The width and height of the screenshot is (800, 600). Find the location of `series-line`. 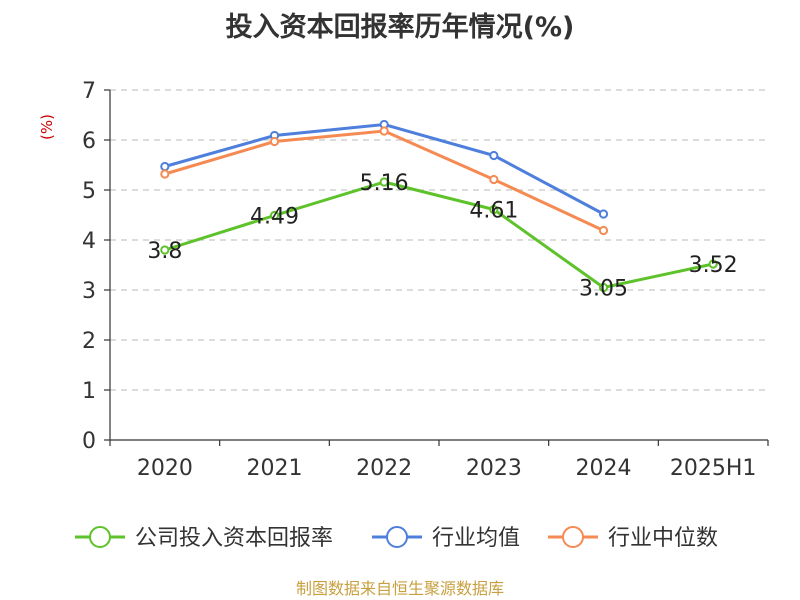

series-line is located at coordinates (439, 234).